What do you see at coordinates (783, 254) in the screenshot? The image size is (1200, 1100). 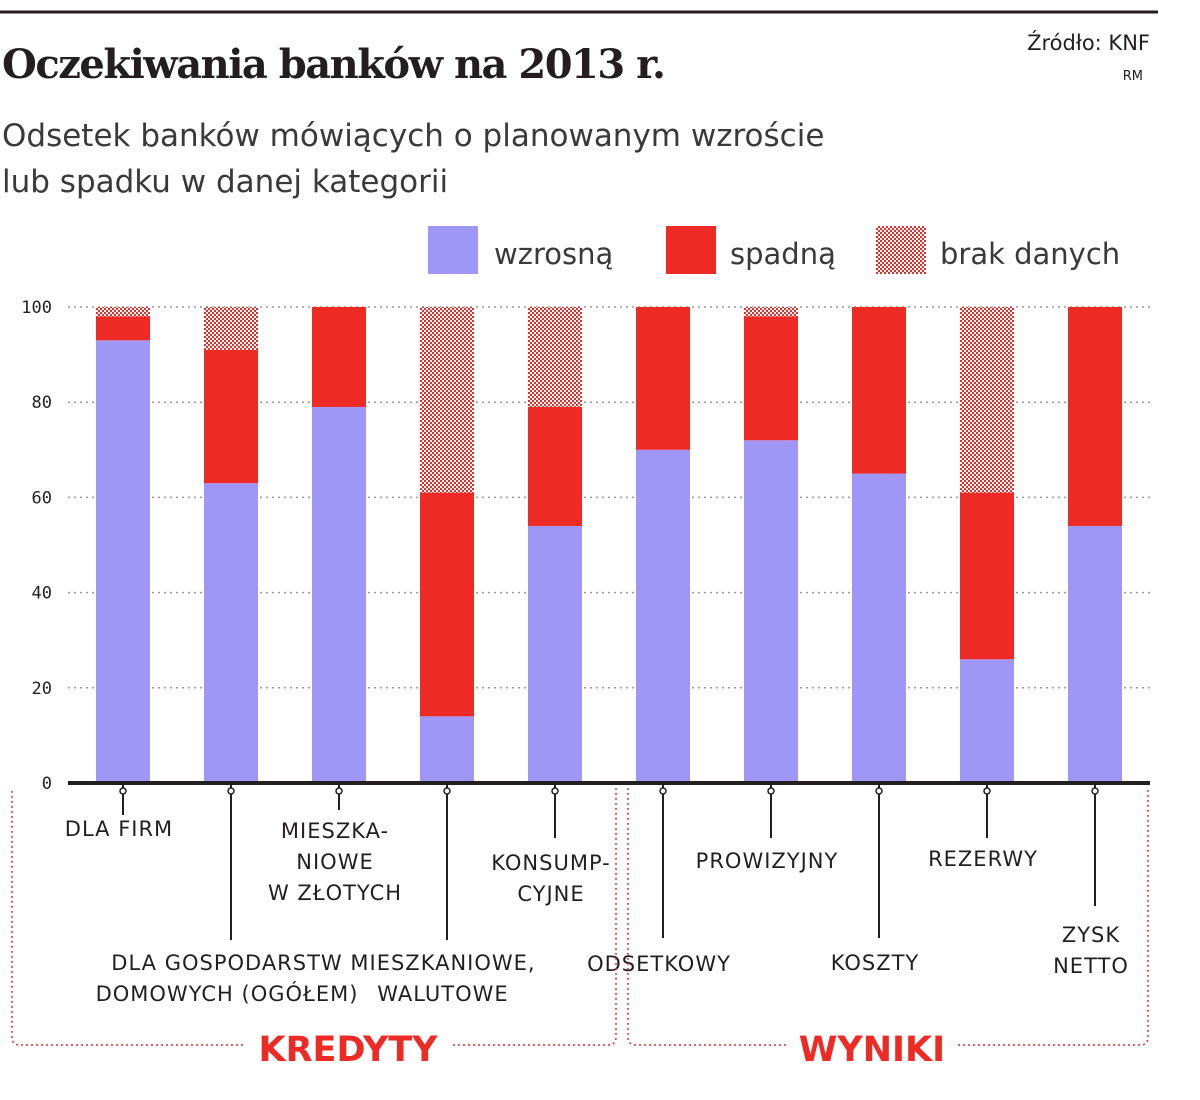 I see `legend-label-spadna: spadną` at bounding box center [783, 254].